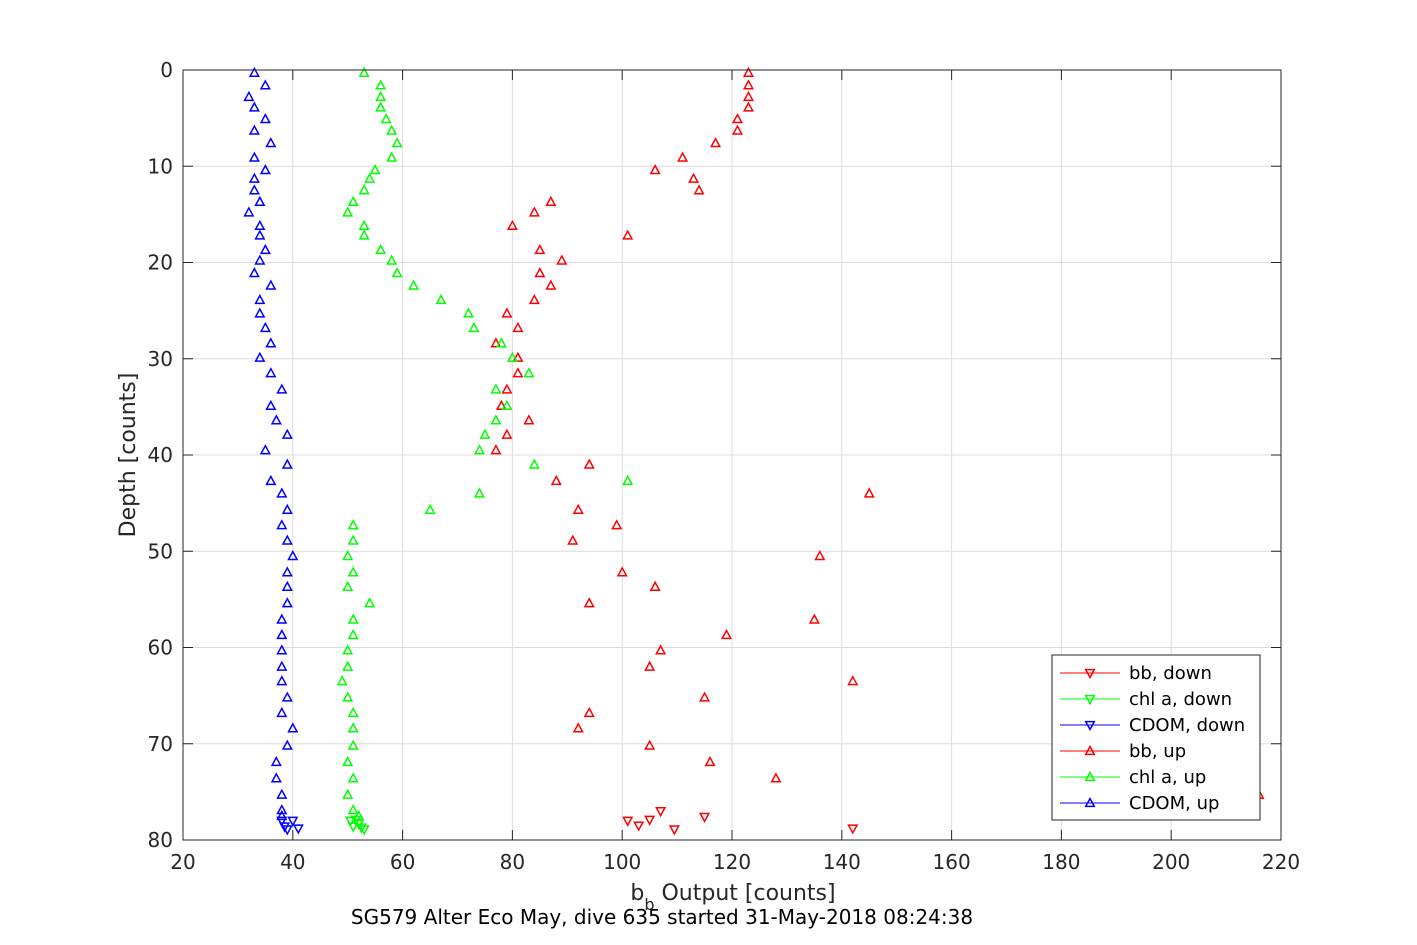  Describe the element at coordinates (271, 443) in the screenshot. I see `series-cdom-up` at that location.